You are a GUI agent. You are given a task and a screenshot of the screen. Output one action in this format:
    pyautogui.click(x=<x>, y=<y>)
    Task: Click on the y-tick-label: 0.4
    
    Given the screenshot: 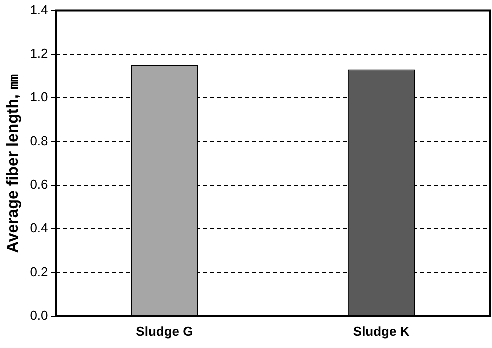 What is the action you would take?
    pyautogui.click(x=39, y=228)
    